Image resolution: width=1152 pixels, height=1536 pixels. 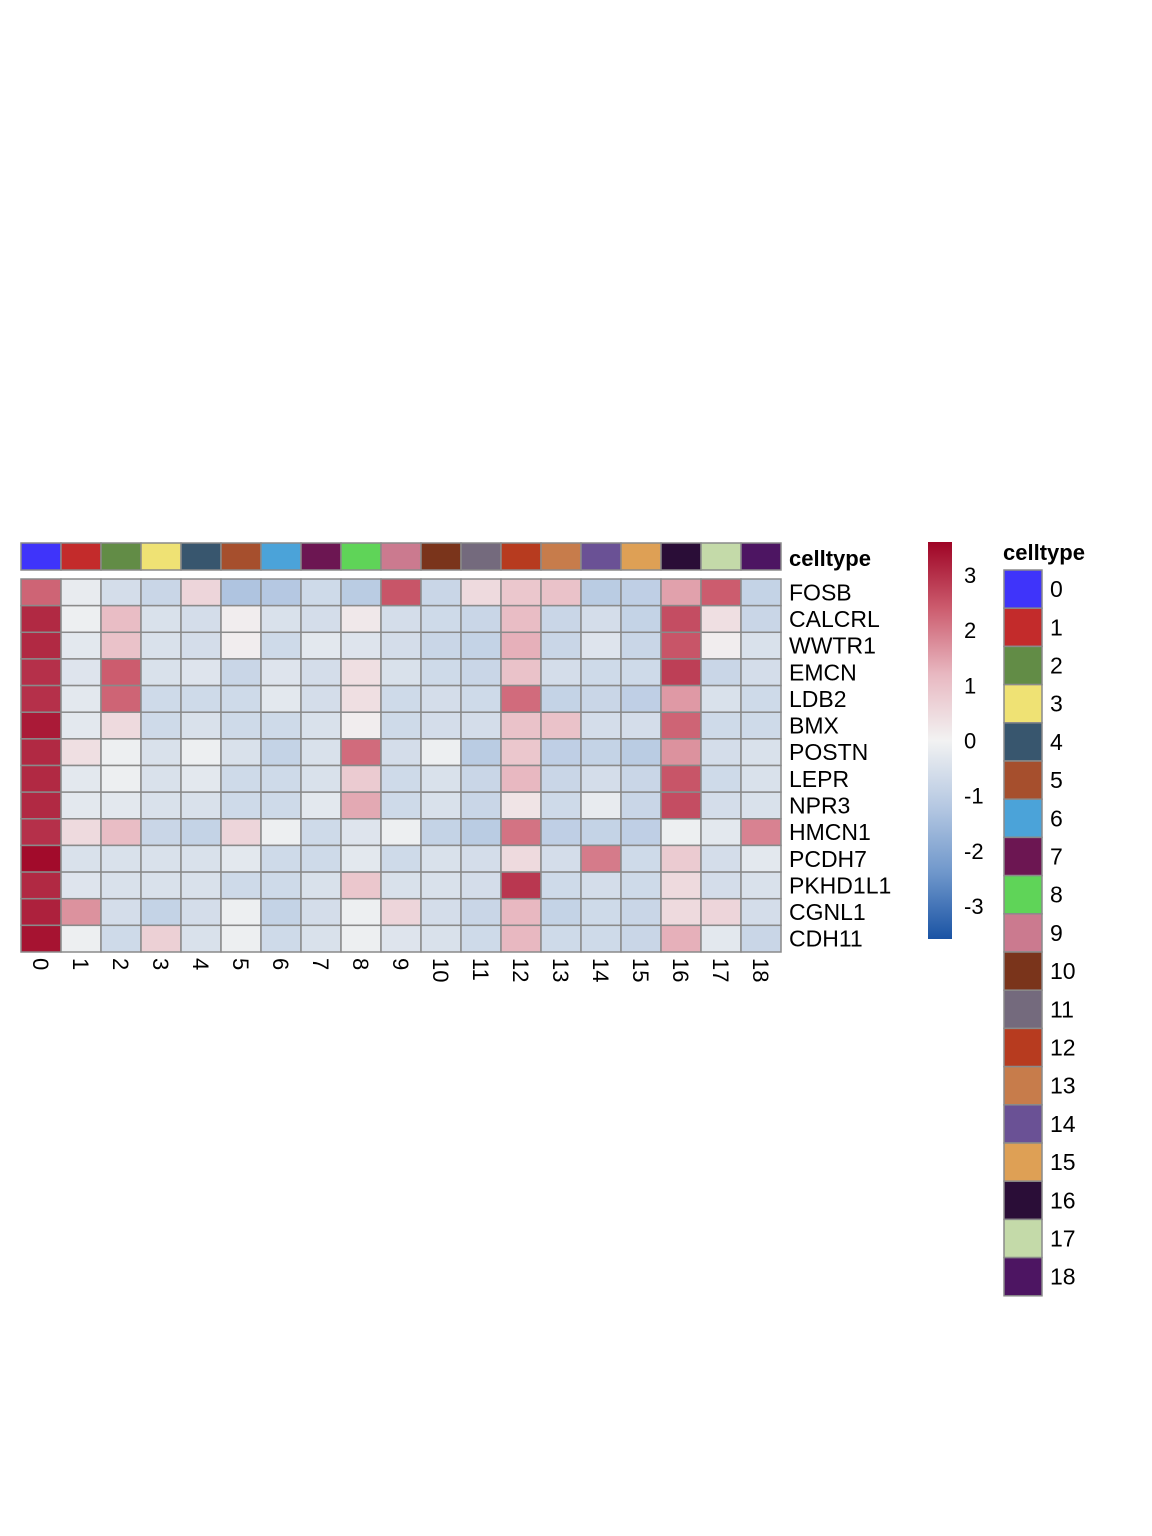 What do you see at coordinates (970, 575) in the screenshot?
I see `colorbar-tick-label: 3` at bounding box center [970, 575].